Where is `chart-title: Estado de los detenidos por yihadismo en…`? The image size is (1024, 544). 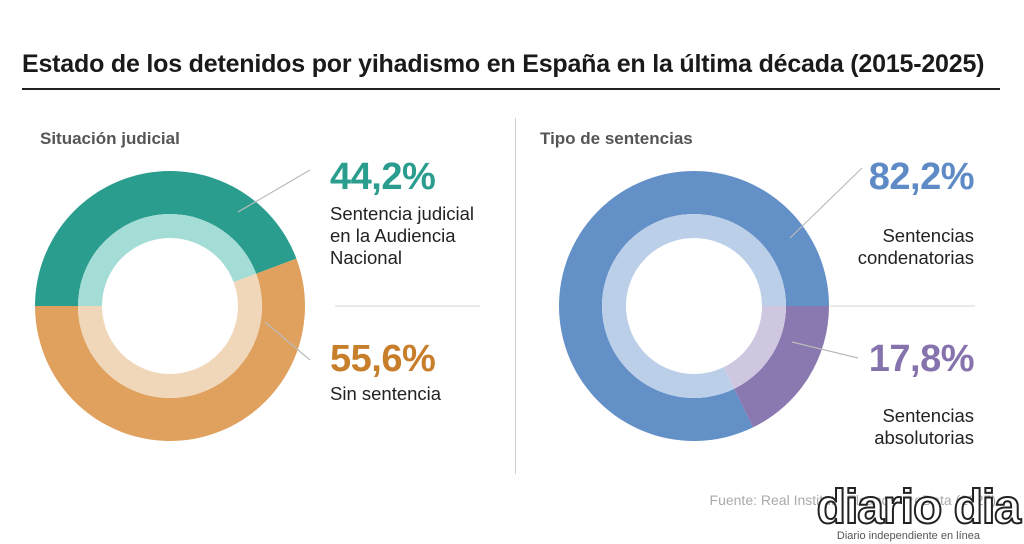
chart-title: Estado de los detenidos por yihadismo en… is located at coordinates (503, 64).